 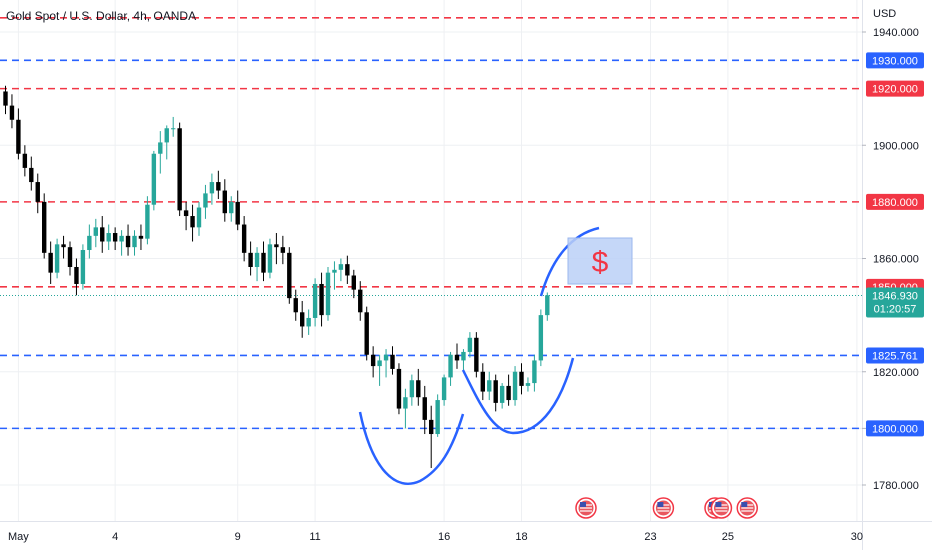 What do you see at coordinates (600, 261) in the screenshot?
I see `target-box` at bounding box center [600, 261].